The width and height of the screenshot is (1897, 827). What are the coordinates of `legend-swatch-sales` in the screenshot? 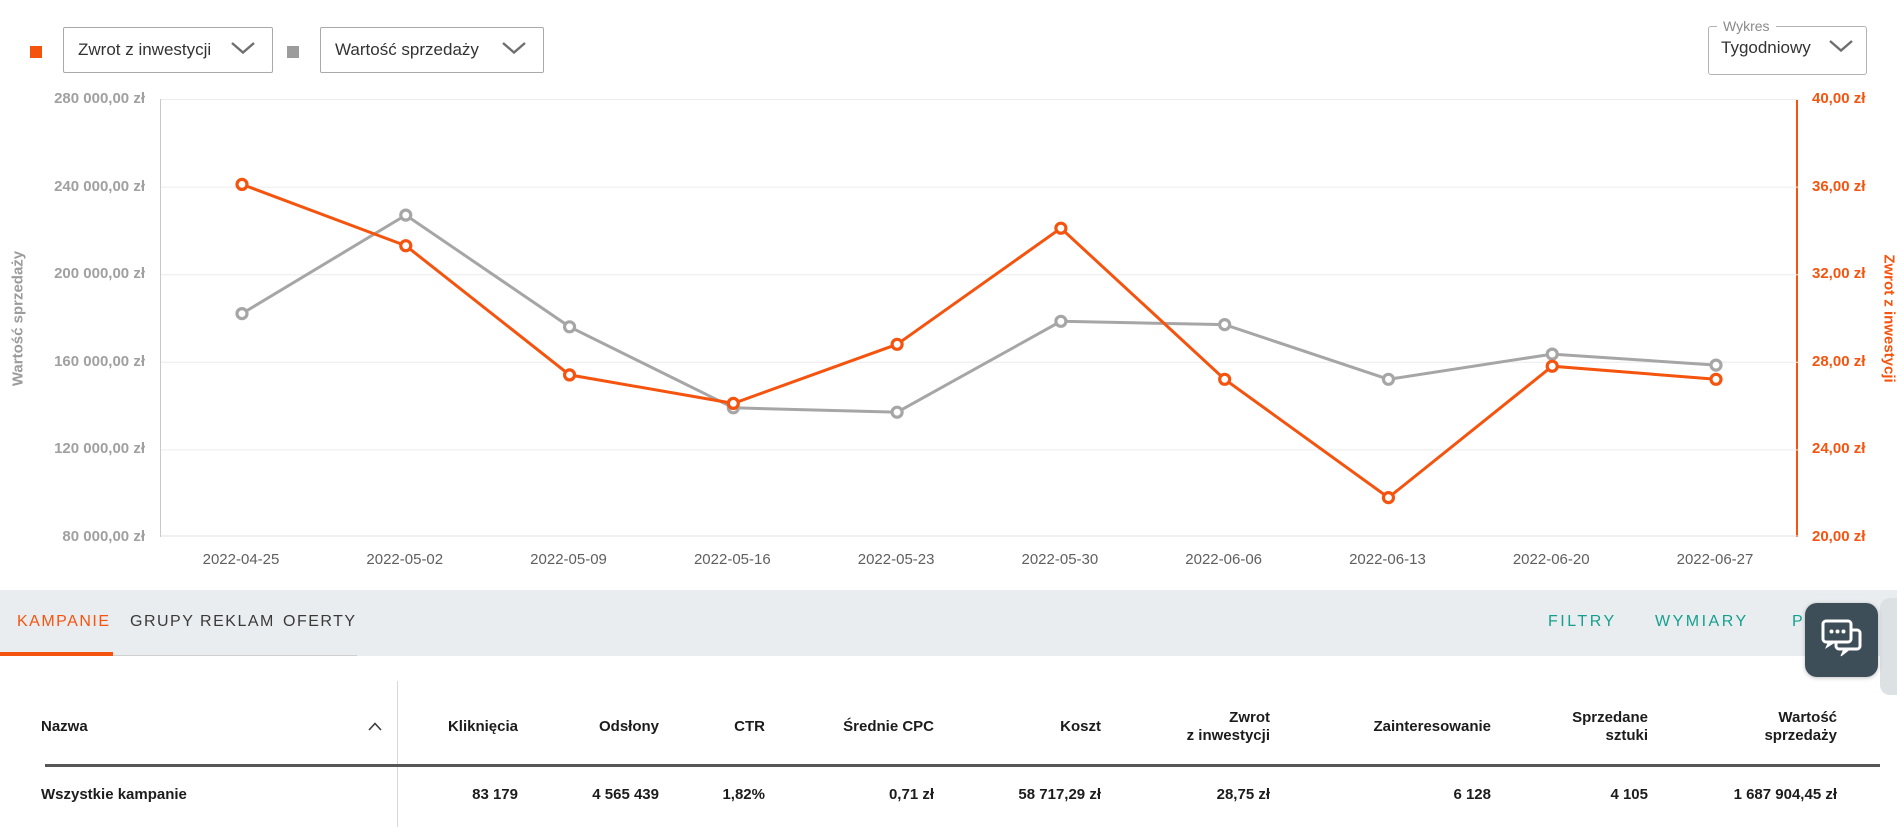 It's located at (293, 52).